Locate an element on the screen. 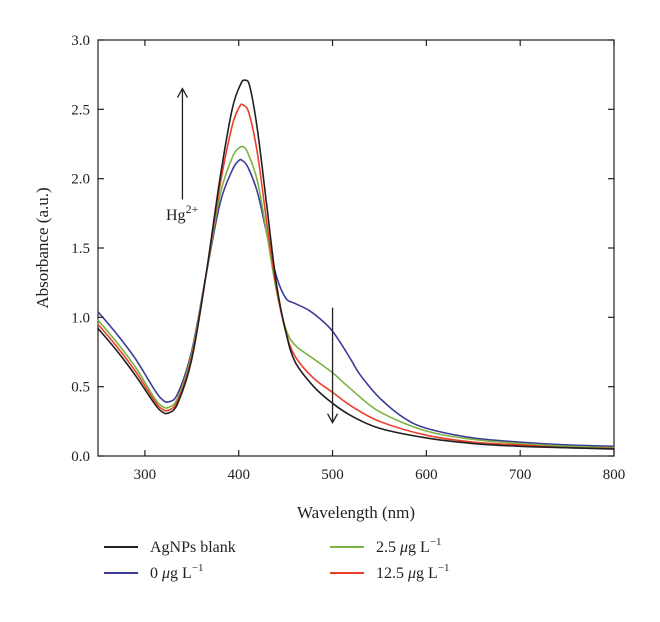 The image size is (660, 622). legend-item-3: 12.5 μg L−1 is located at coordinates (390, 572).